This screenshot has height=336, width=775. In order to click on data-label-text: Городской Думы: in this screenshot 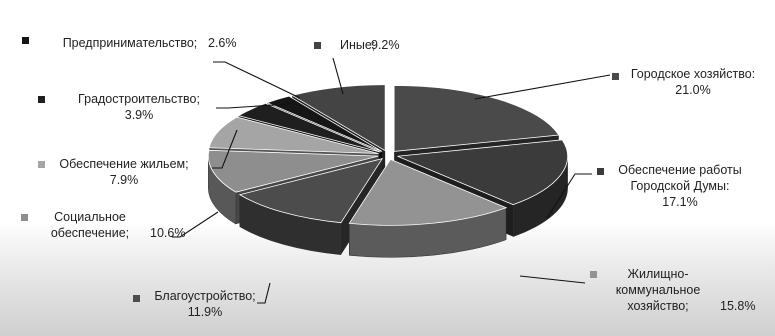, I will do `click(680, 186)`.